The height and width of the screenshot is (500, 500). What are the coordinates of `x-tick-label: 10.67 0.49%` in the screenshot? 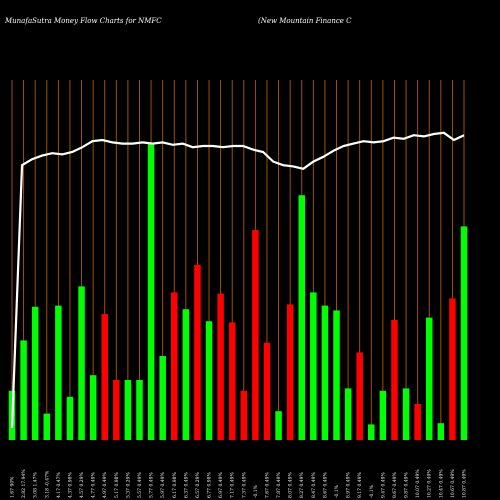 It's located at (453, 483).